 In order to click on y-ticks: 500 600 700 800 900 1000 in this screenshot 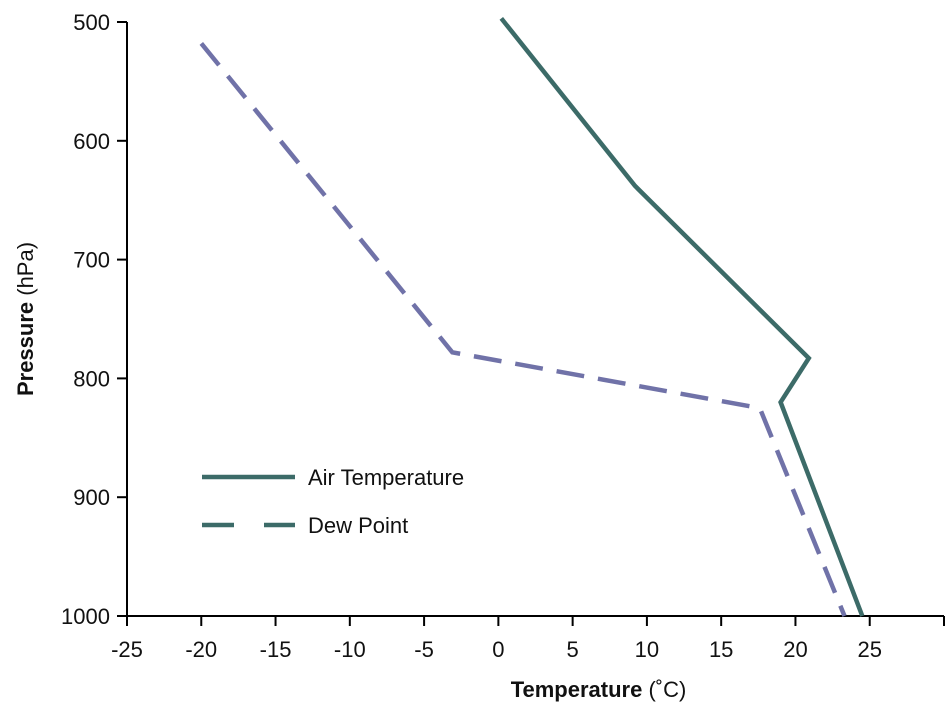, I will do `click(94, 319)`.